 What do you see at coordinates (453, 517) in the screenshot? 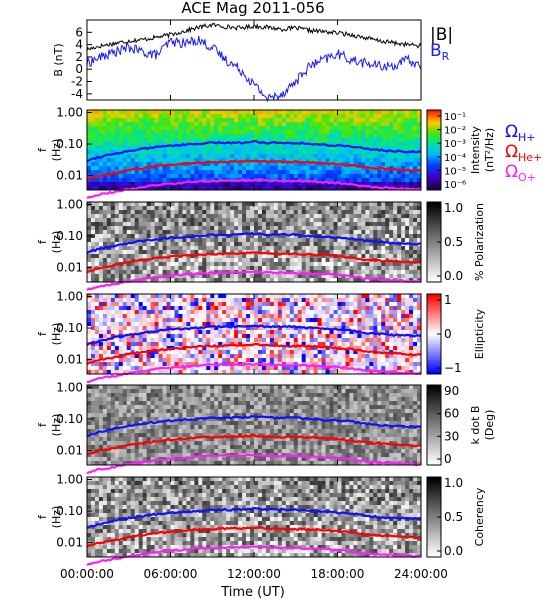
I see `panel-5-colorbar-tick-label: 0.5` at bounding box center [453, 517].